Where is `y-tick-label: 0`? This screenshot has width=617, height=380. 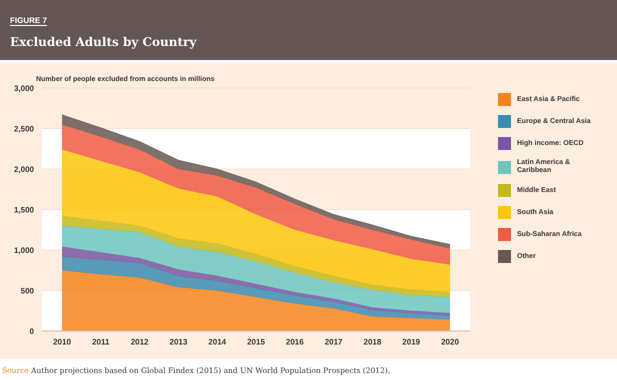 y-tick-label: 0 is located at coordinates (32, 331).